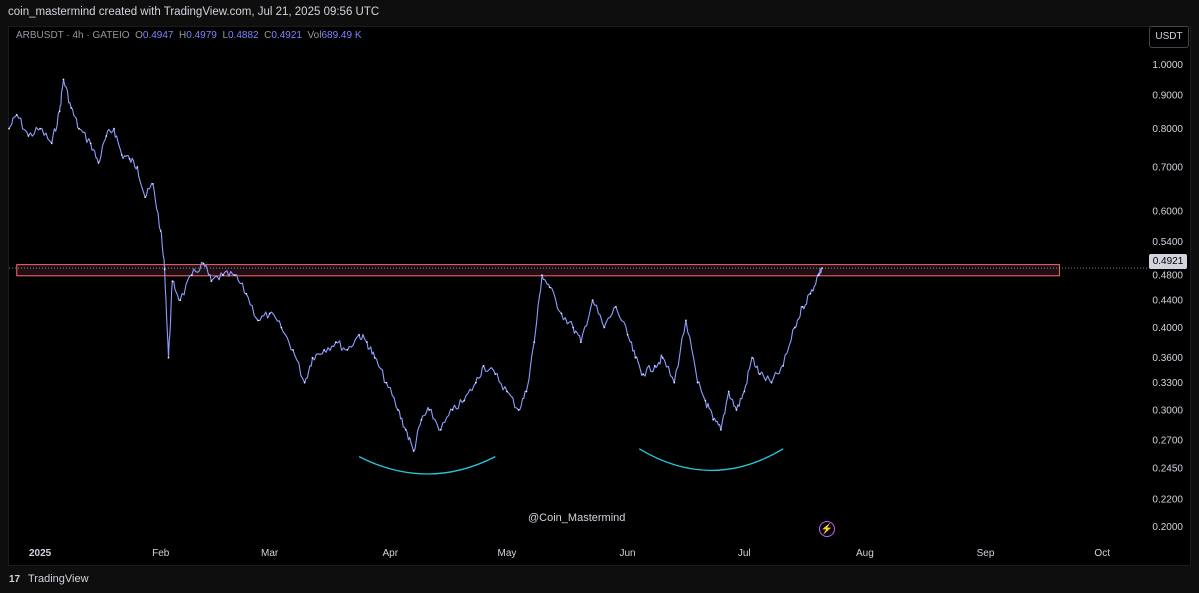  What do you see at coordinates (1169, 37) in the screenshot?
I see `currency-button: USDT` at bounding box center [1169, 37].